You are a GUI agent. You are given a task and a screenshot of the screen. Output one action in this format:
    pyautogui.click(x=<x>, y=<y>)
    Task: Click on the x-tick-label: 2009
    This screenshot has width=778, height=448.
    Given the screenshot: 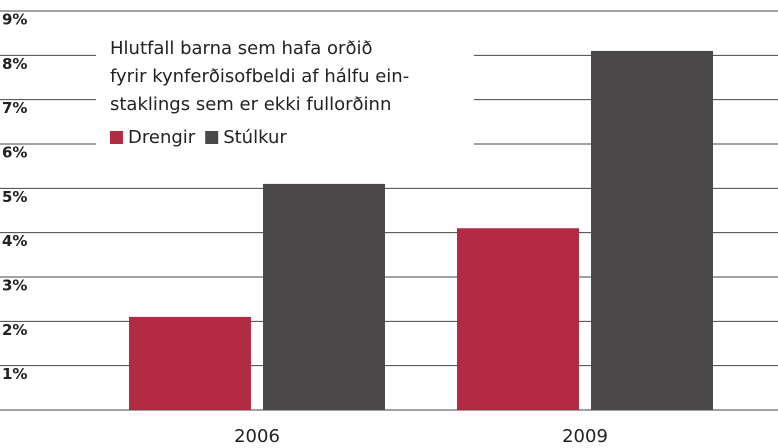 What is the action you would take?
    pyautogui.click(x=585, y=436)
    